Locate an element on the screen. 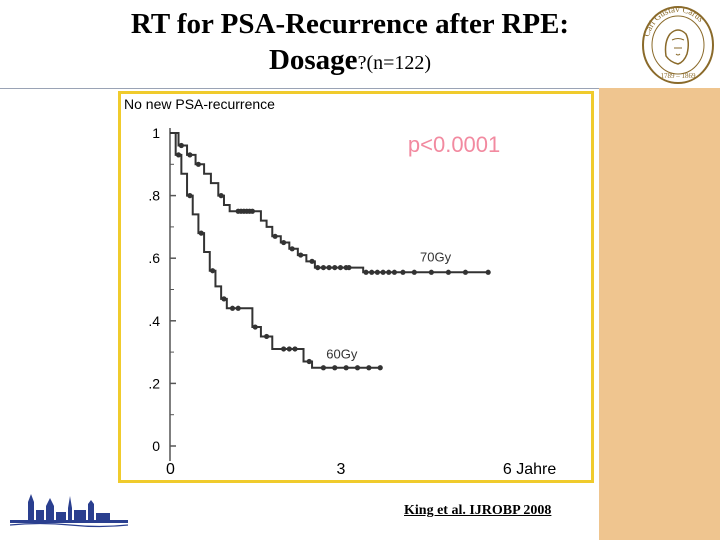 The height and width of the screenshot is (540, 720). y-axis-label: No new PSA-recurrence is located at coordinates (199, 104).